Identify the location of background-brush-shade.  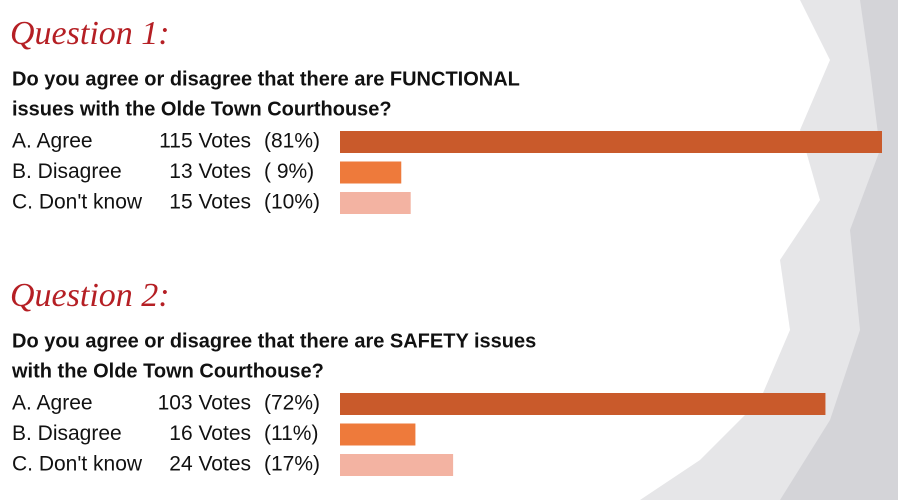
(839, 250).